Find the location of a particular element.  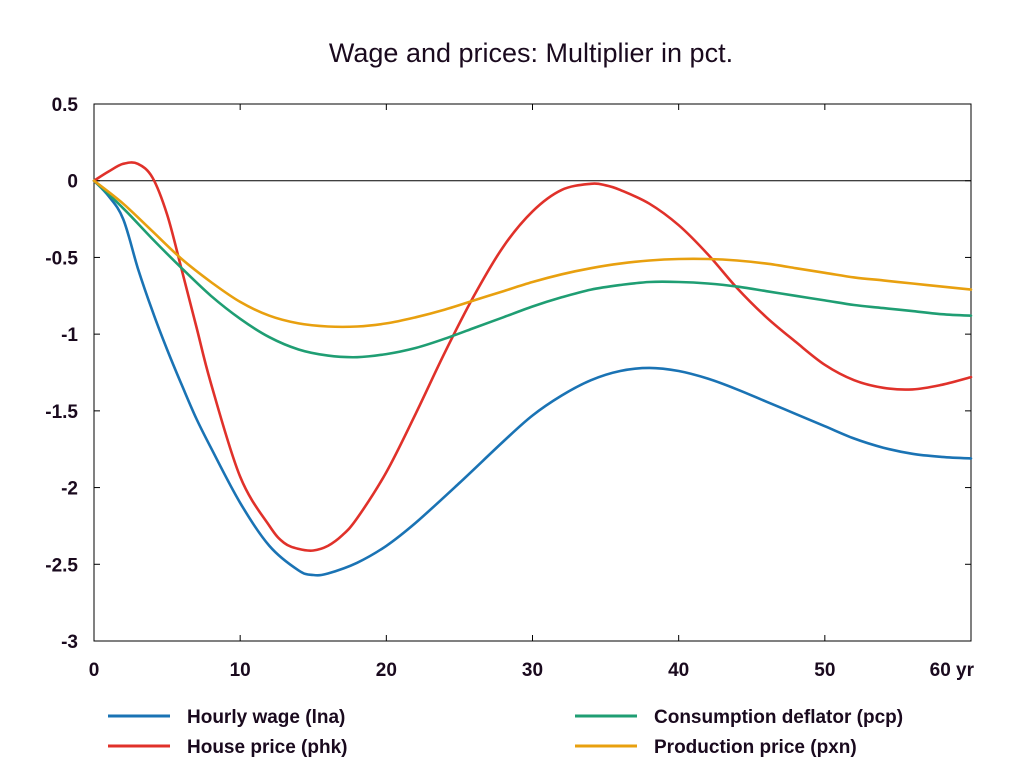

y-tick-label: 0 is located at coordinates (72, 182).